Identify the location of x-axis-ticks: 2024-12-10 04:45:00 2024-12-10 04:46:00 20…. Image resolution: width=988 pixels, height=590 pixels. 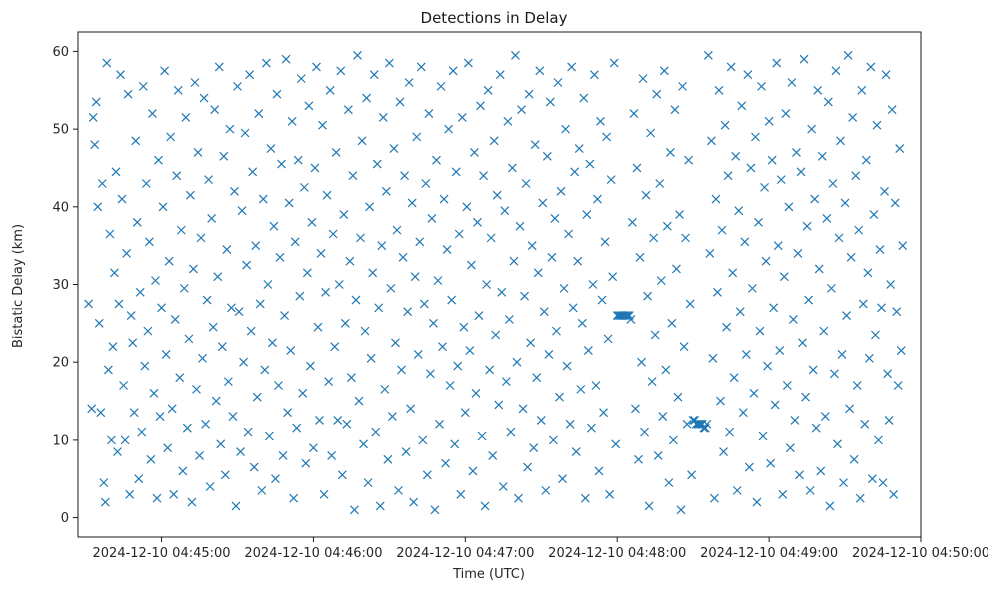
(540, 549).